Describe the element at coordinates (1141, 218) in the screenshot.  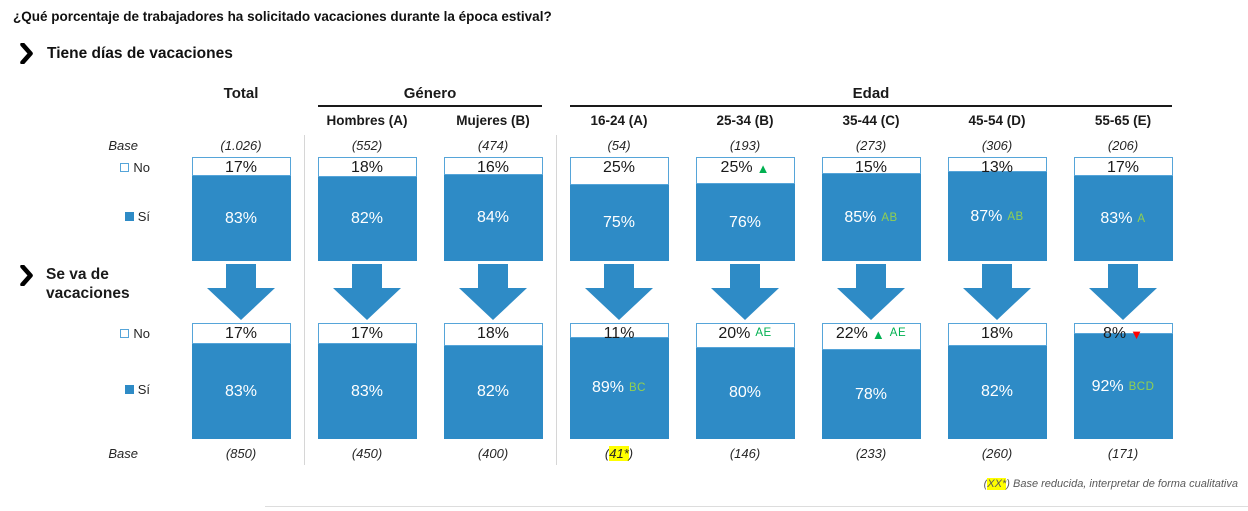
I see `sig-letters: A` at that location.